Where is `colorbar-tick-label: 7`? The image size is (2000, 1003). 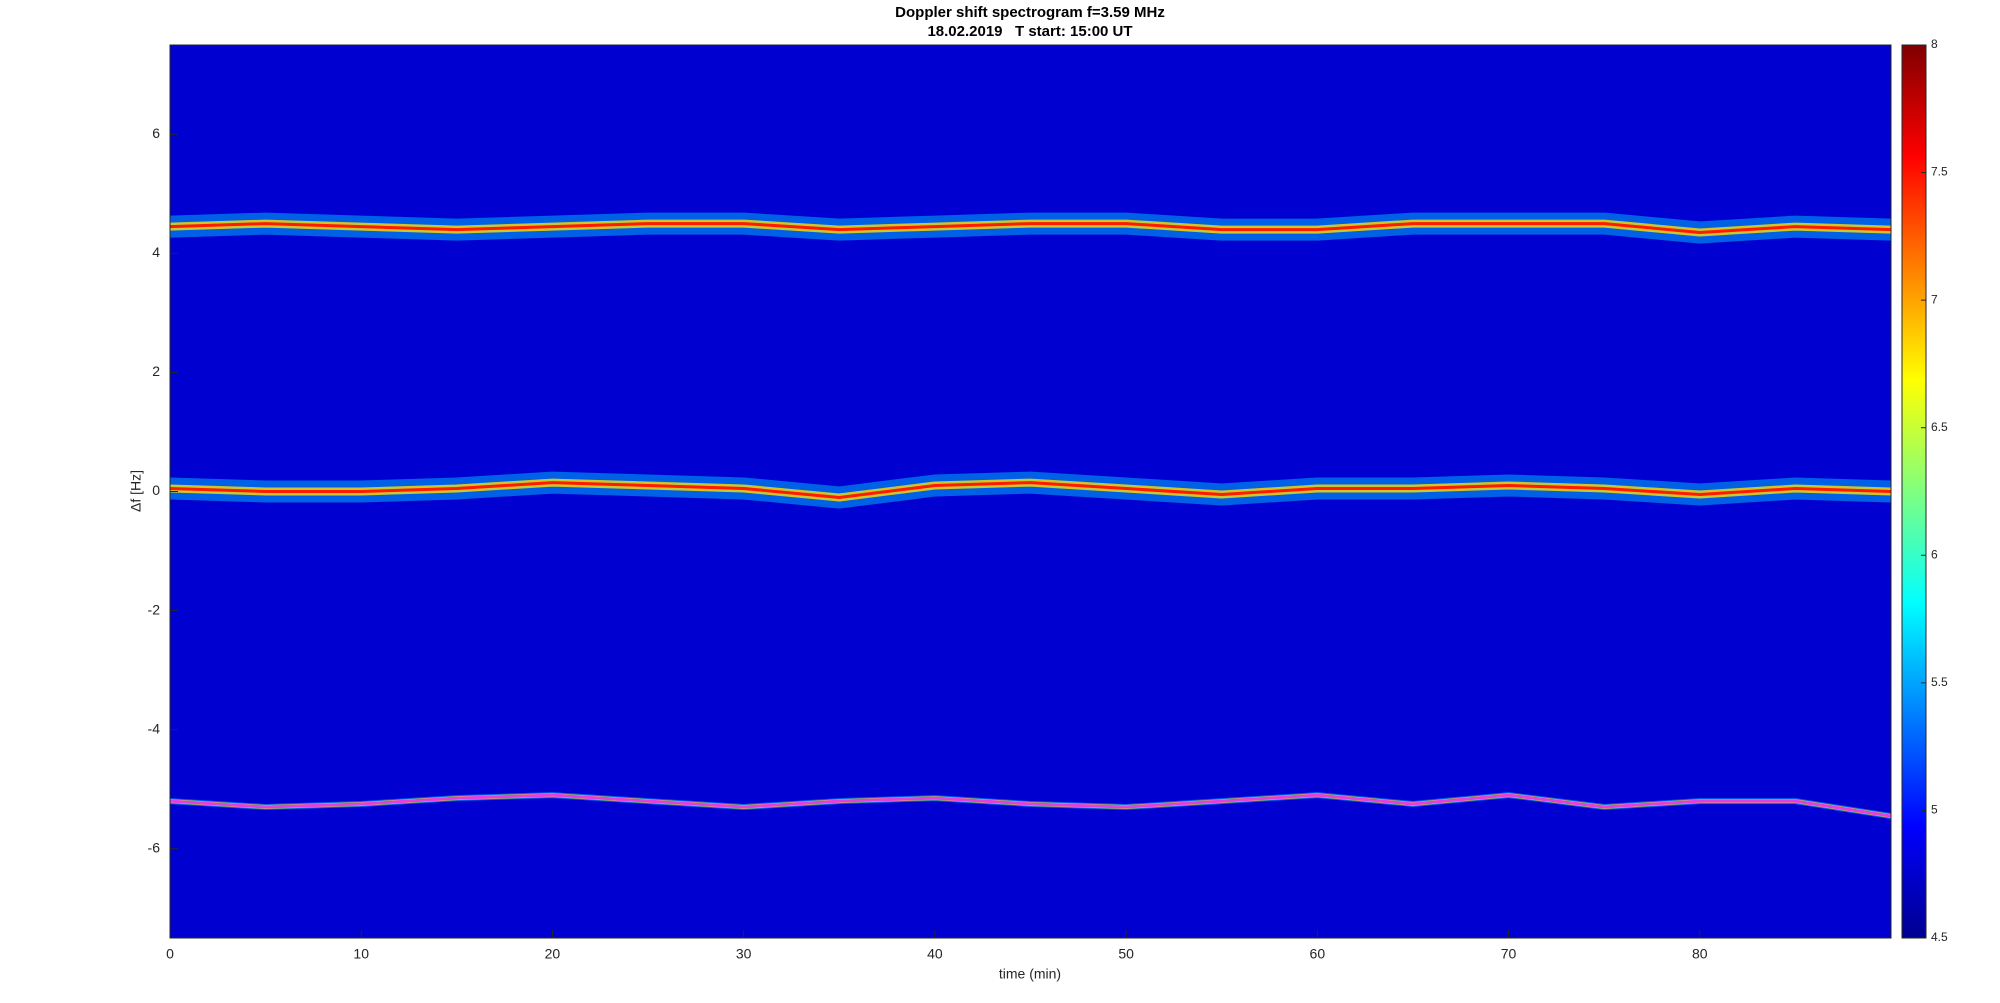 colorbar-tick-label: 7 is located at coordinates (1934, 299).